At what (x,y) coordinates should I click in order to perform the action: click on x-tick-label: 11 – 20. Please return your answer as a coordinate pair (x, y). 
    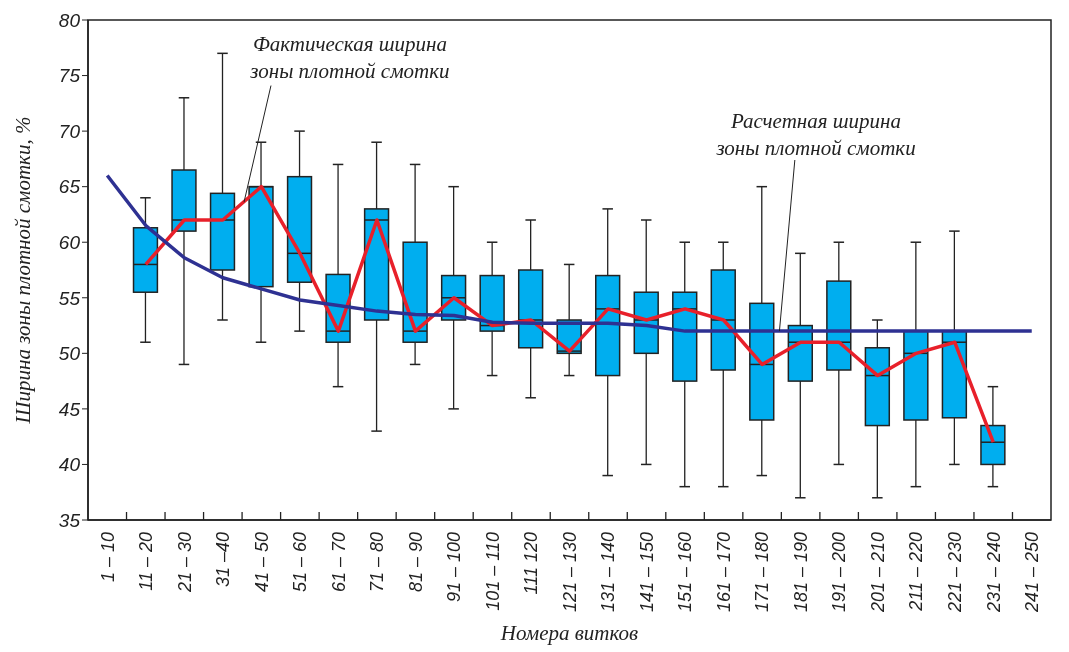
    Looking at the image, I should click on (146, 561).